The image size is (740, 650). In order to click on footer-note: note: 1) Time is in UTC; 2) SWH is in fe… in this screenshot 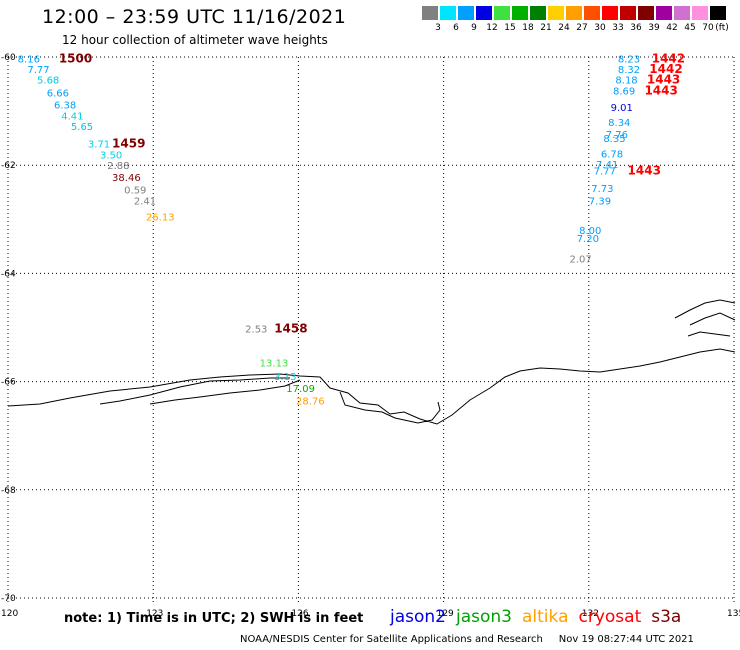, I will do `click(214, 618)`.